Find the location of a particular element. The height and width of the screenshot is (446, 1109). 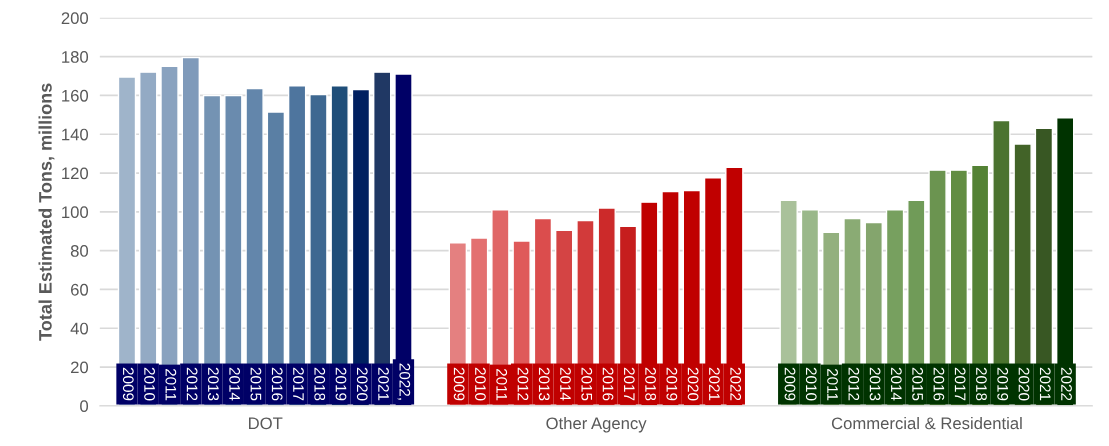

y-tick-label: 120 is located at coordinates (75, 173).